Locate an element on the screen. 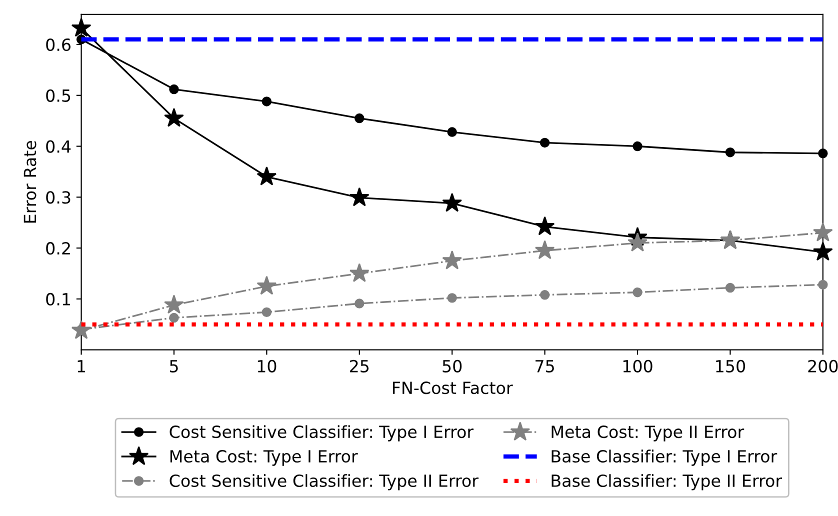  x-tick-label: 10 is located at coordinates (267, 366).